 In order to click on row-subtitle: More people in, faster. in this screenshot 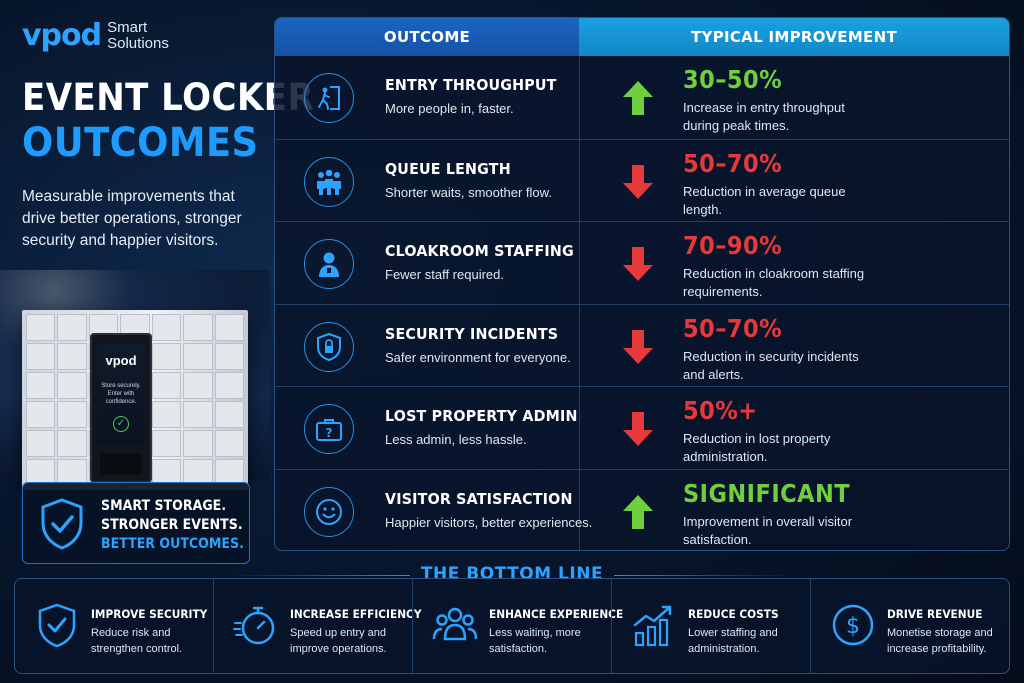, I will do `click(449, 108)`.